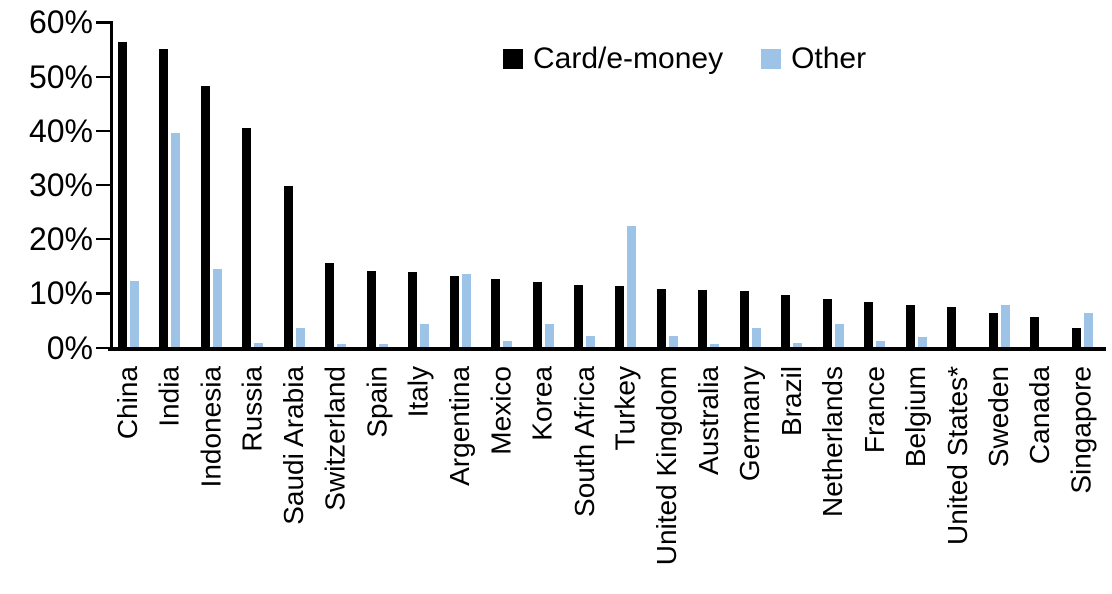 The width and height of the screenshot is (1112, 594). Describe the element at coordinates (294, 445) in the screenshot. I see `x-axis-label: Saudi Arabia` at that location.